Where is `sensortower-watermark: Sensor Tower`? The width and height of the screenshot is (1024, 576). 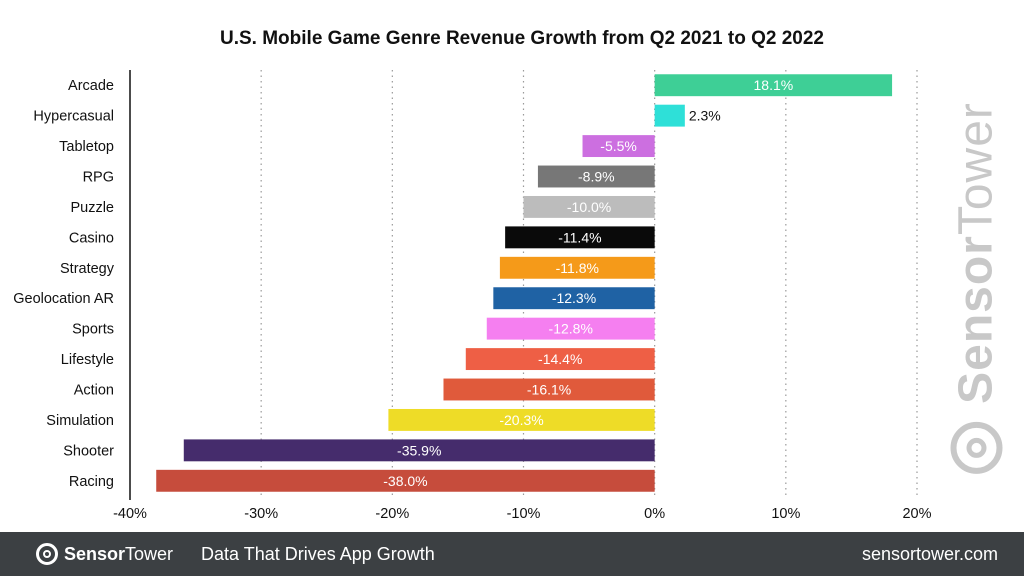 sensortower-watermark: Sensor Tower is located at coordinates (976, 288).